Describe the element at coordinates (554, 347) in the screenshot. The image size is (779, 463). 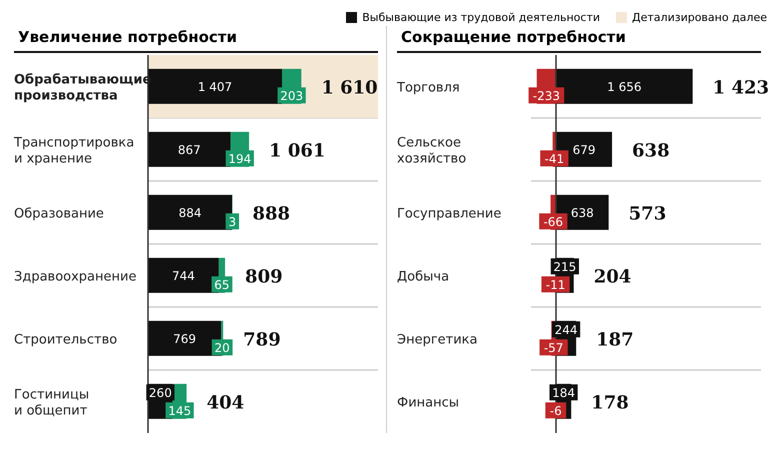
I see `data-label: -57` at that location.